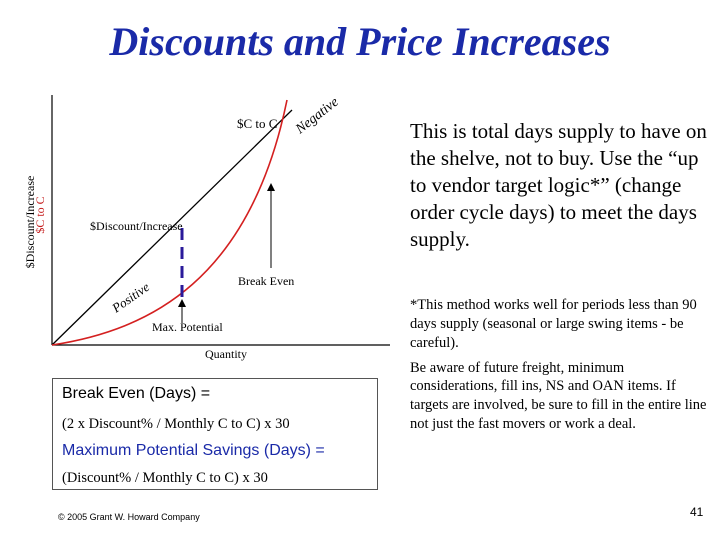 This screenshot has width=720, height=540. Describe the element at coordinates (257, 123) in the screenshot. I see `c-to-c-label: $C to C` at that location.